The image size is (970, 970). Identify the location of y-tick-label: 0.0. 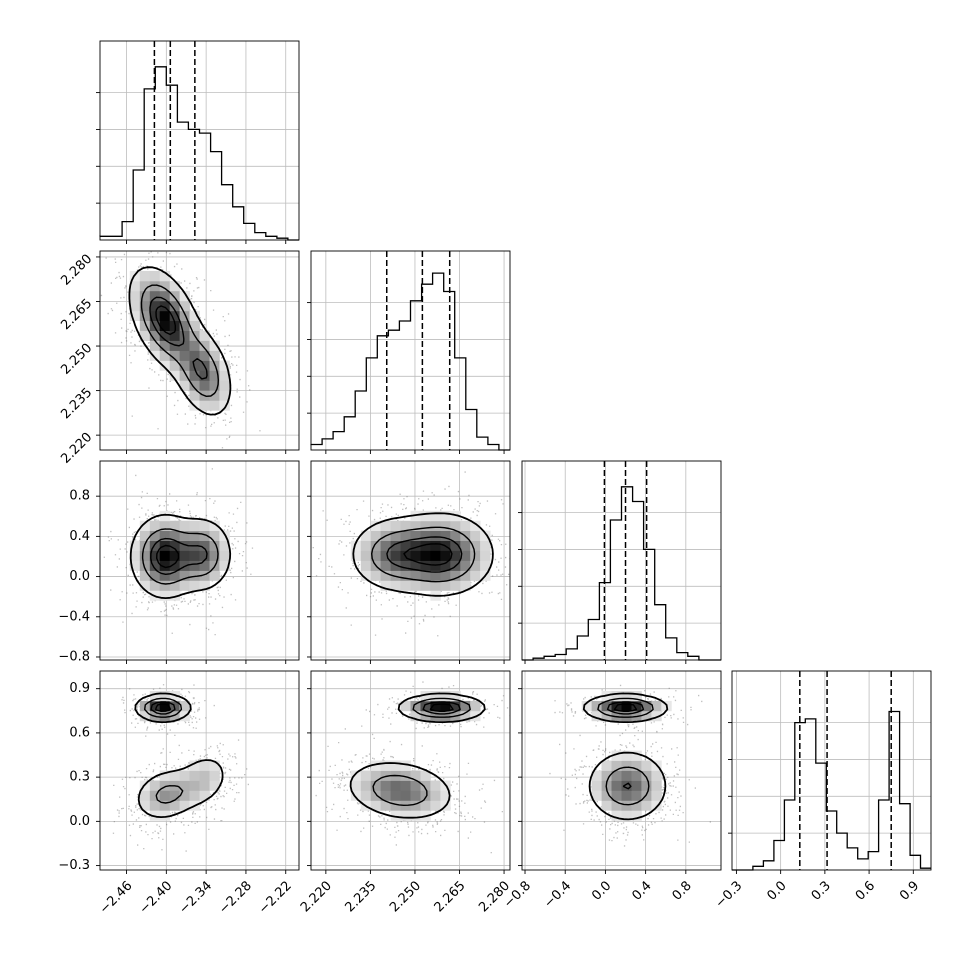
(79, 821).